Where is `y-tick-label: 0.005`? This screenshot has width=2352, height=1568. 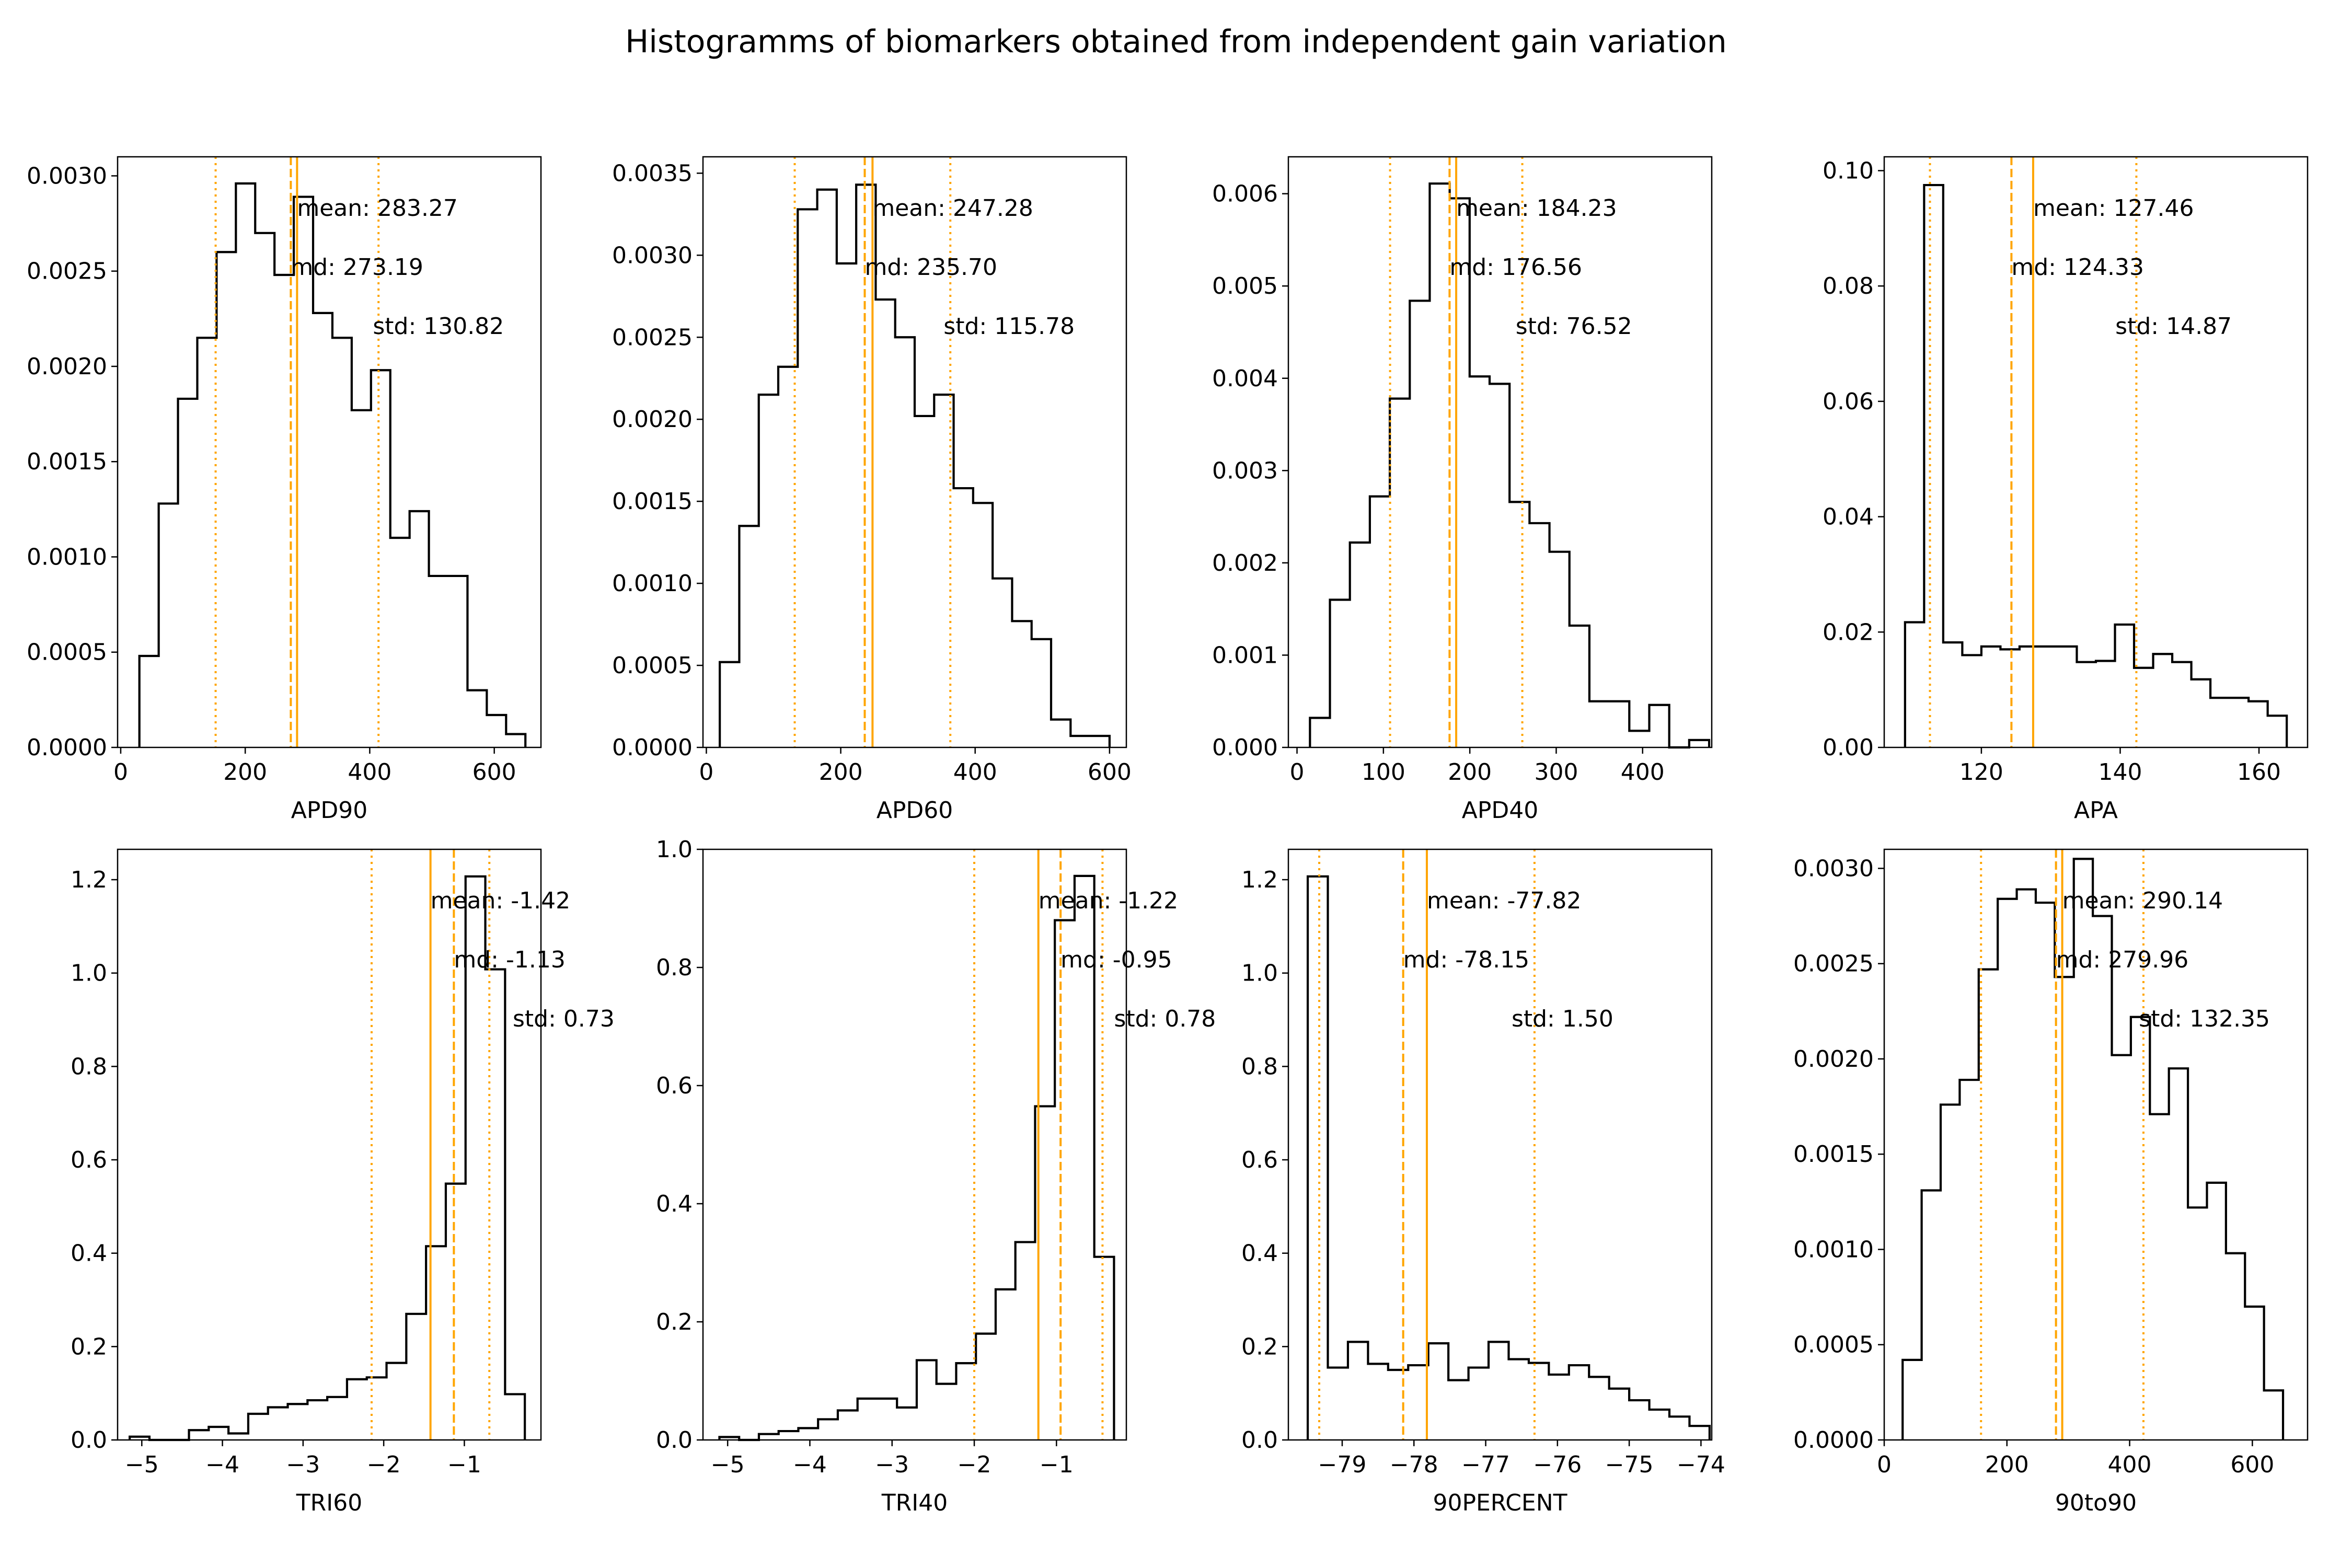 y-tick-label: 0.005 is located at coordinates (1245, 286).